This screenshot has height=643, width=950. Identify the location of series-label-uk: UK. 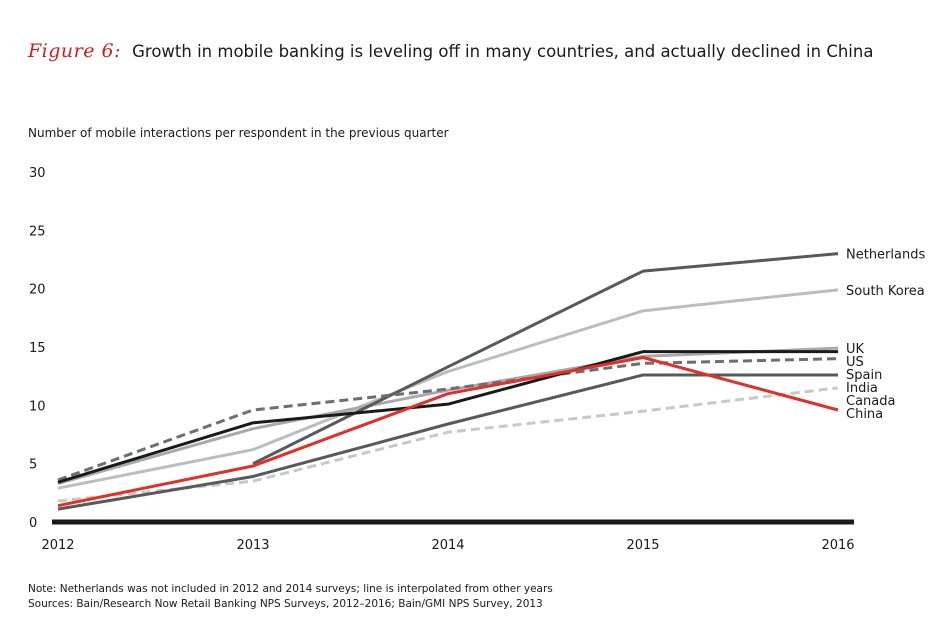
(855, 349).